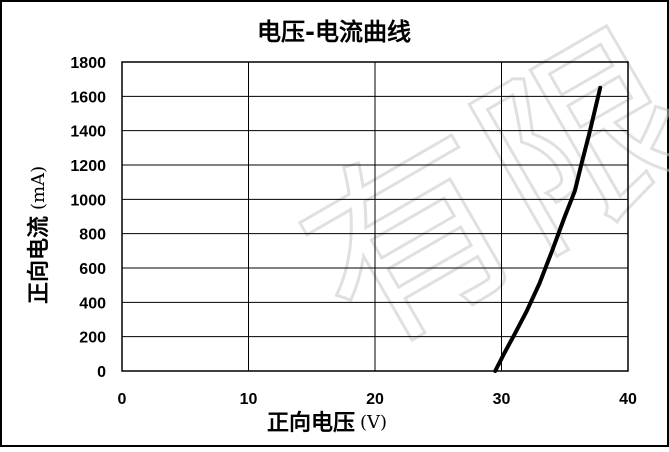  Describe the element at coordinates (334, 32) in the screenshot. I see `chart-title: 电压-电流曲线` at that location.